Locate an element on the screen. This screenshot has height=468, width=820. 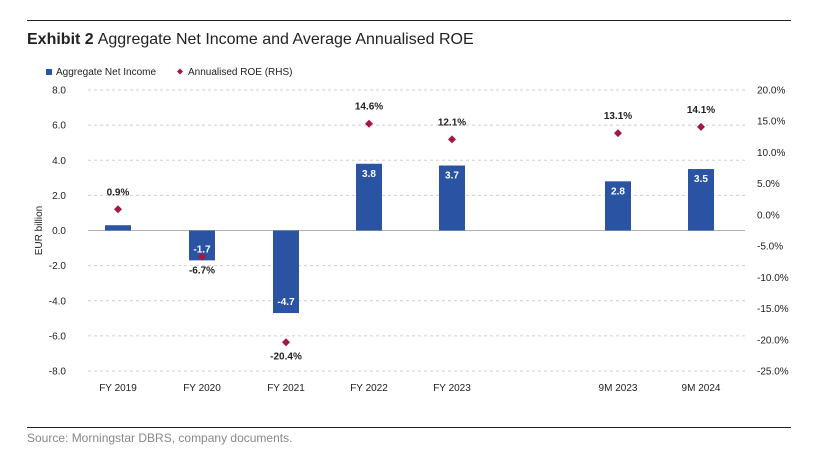
y-tick-label: -2.0 is located at coordinates (58, 266).